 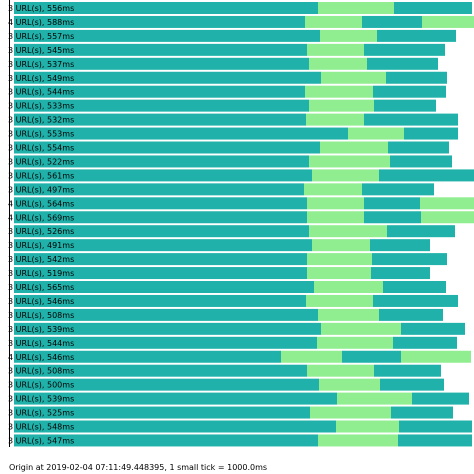 I want to click on bar-row: 3 URL(s), 533ms, so click(x=222, y=105).